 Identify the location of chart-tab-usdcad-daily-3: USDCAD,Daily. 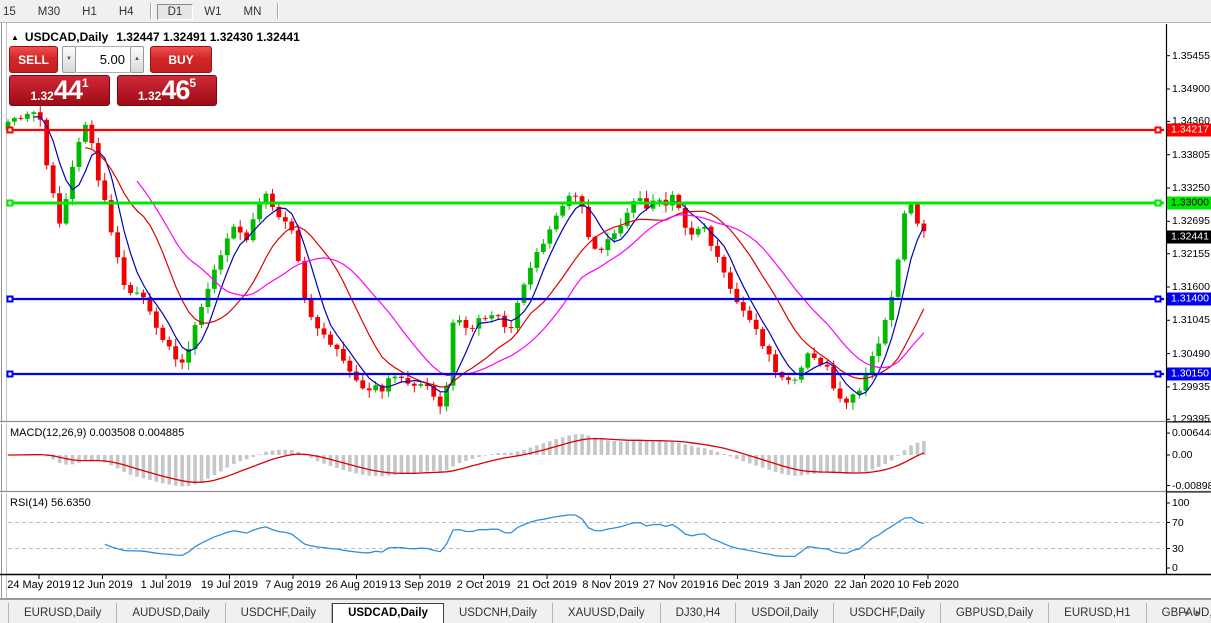
(388, 613).